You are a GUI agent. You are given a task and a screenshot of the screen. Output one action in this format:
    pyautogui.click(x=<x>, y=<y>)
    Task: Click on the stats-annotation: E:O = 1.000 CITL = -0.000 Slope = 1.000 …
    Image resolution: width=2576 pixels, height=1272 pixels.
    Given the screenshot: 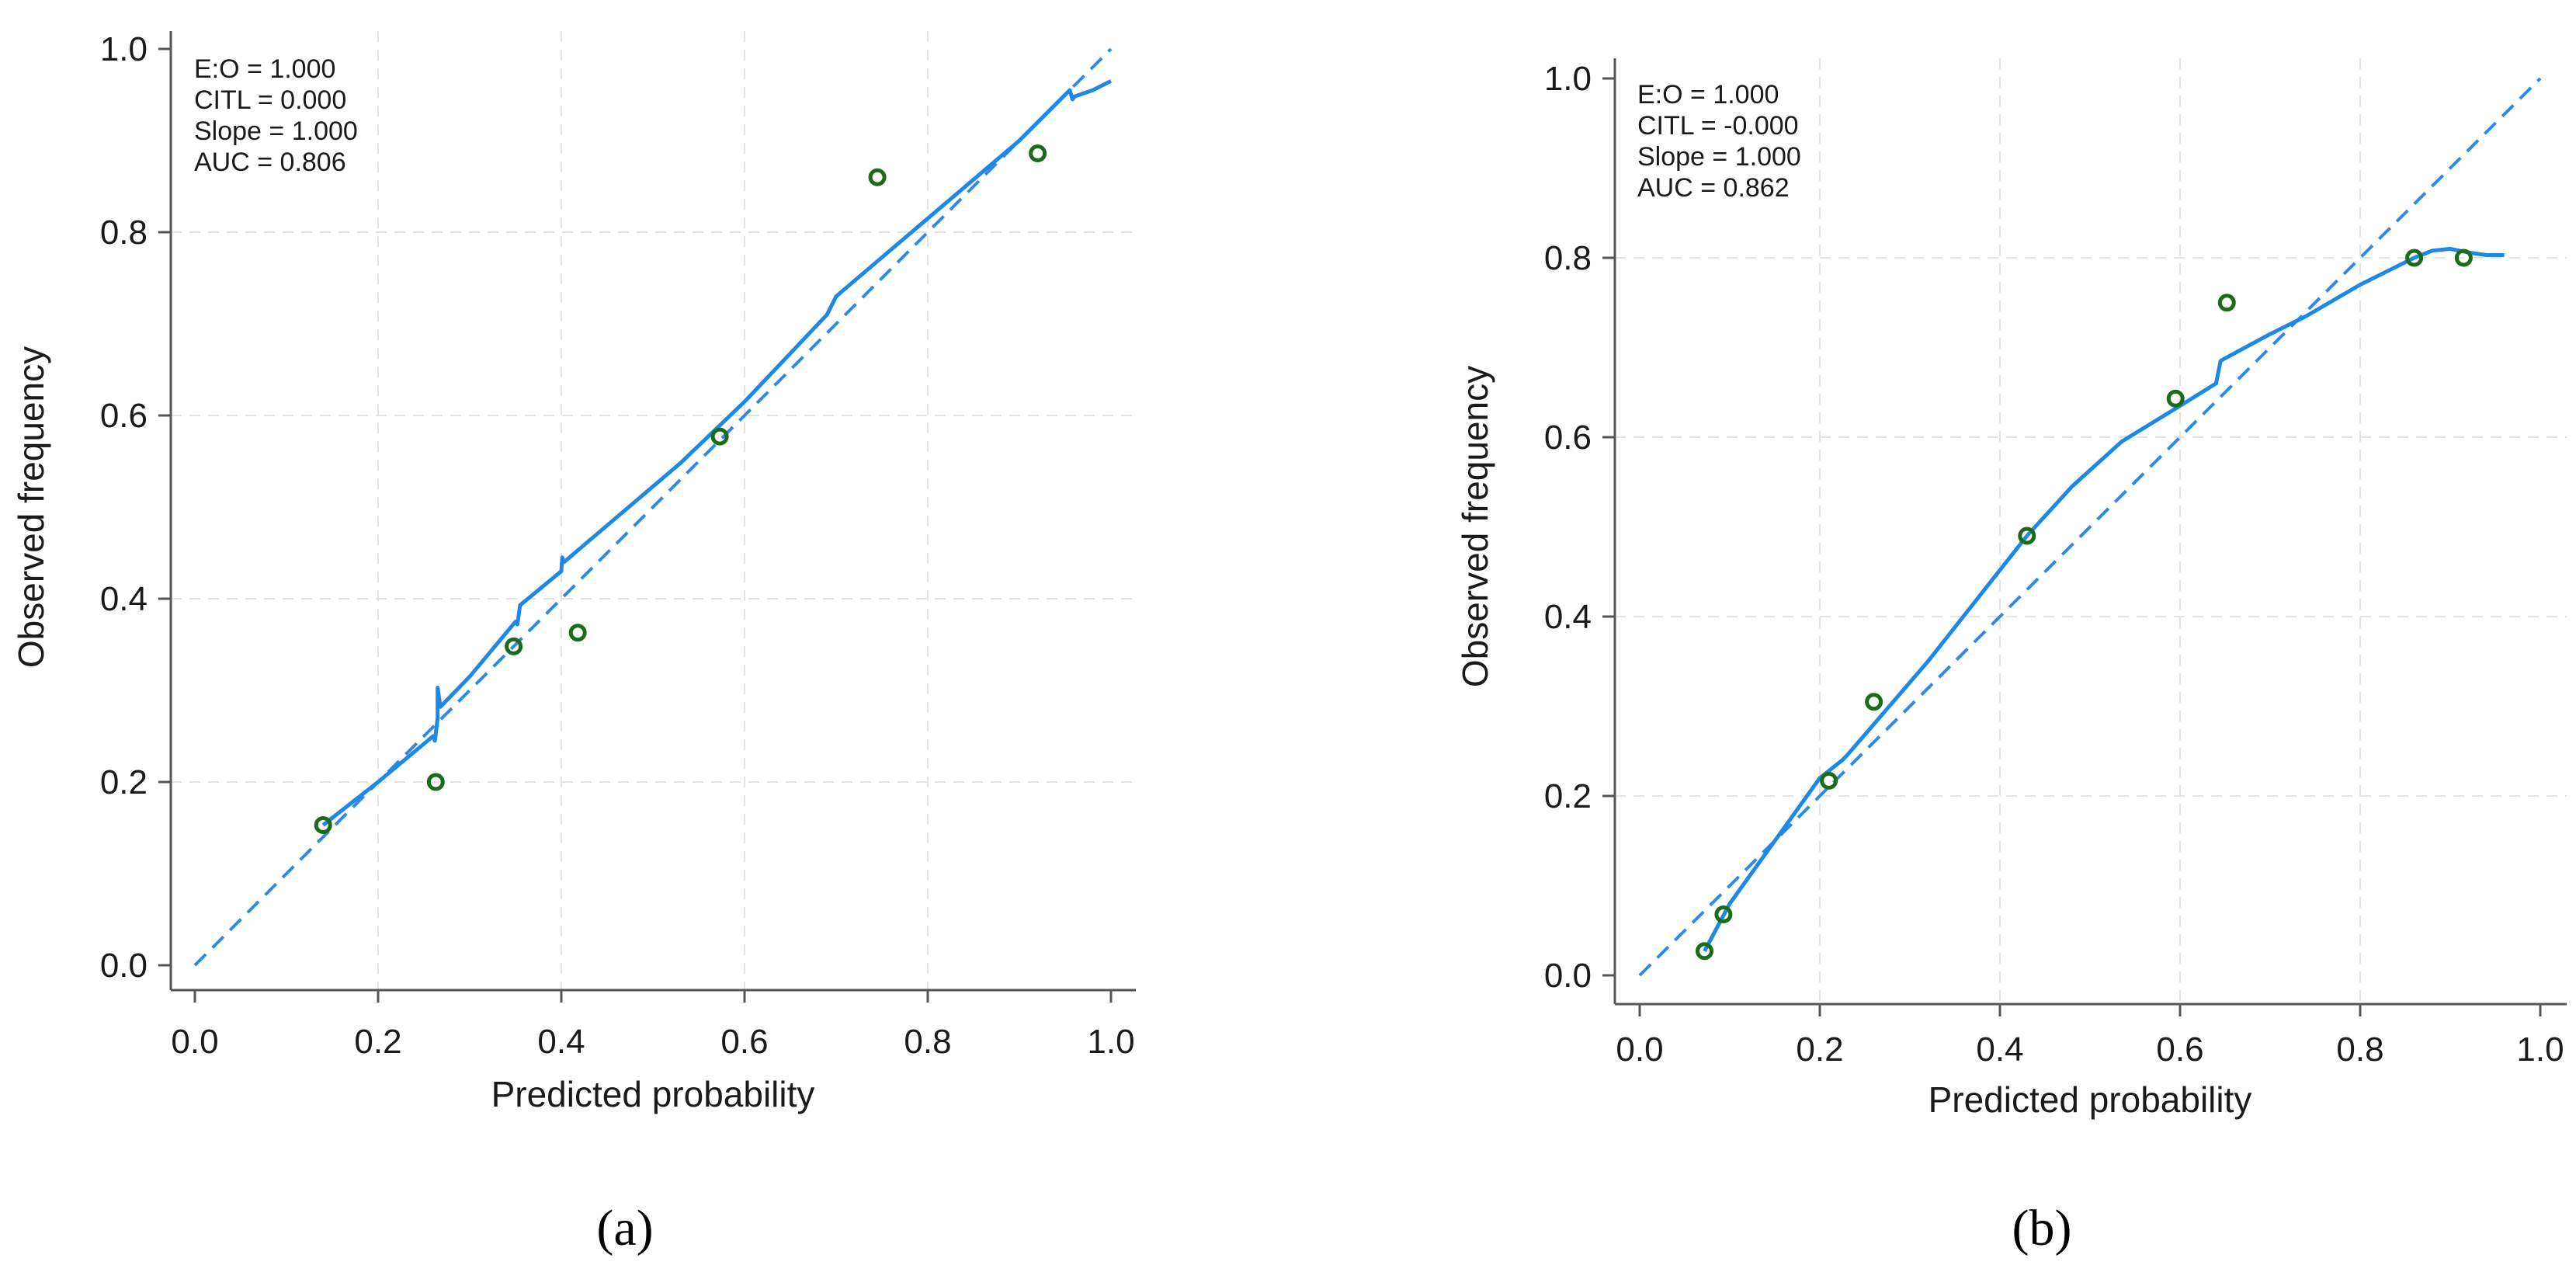 What is the action you would take?
    pyautogui.click(x=1719, y=141)
    